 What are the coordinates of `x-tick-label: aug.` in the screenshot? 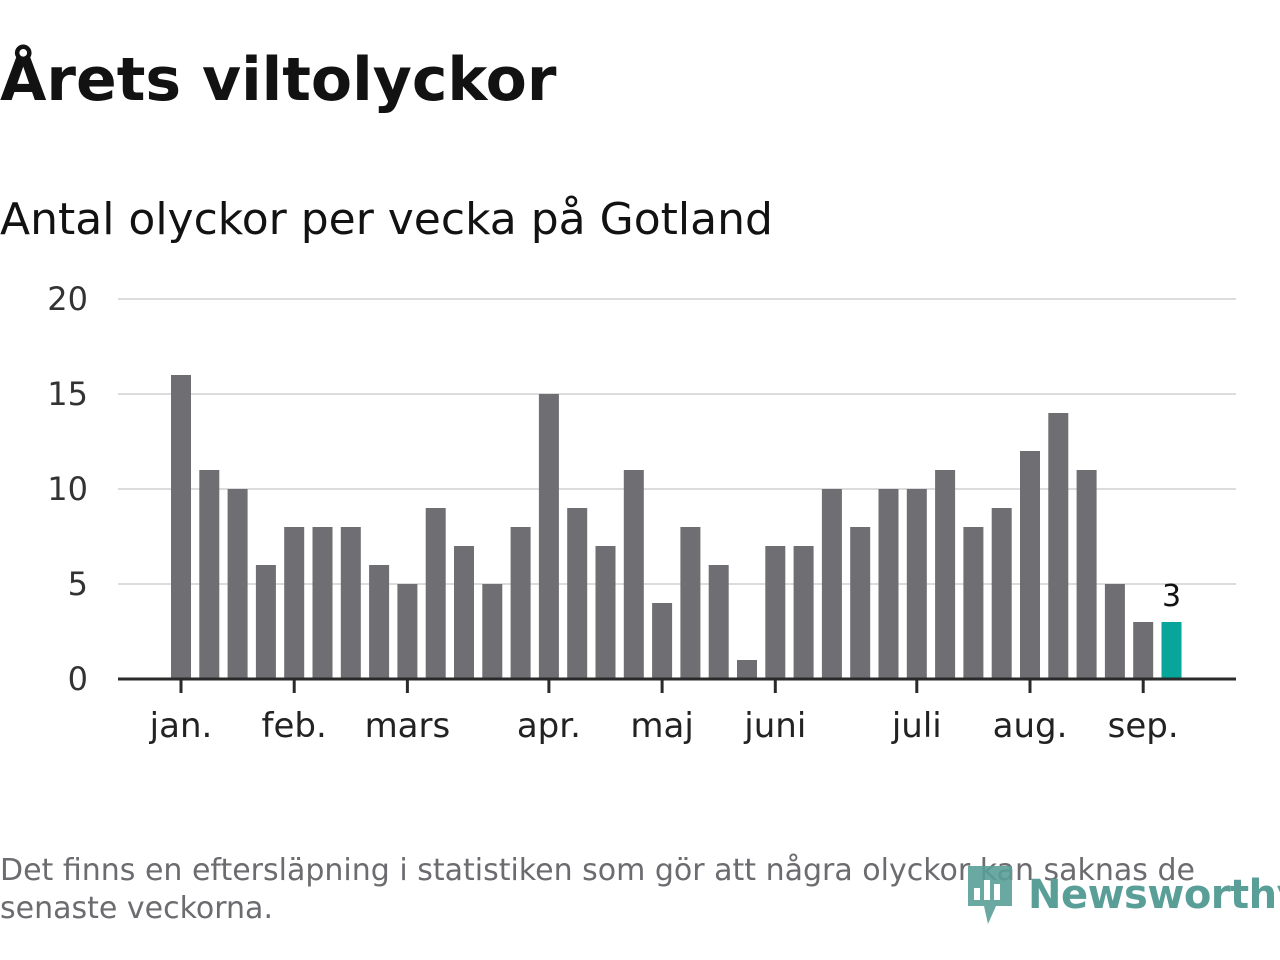 It's located at (1030, 726).